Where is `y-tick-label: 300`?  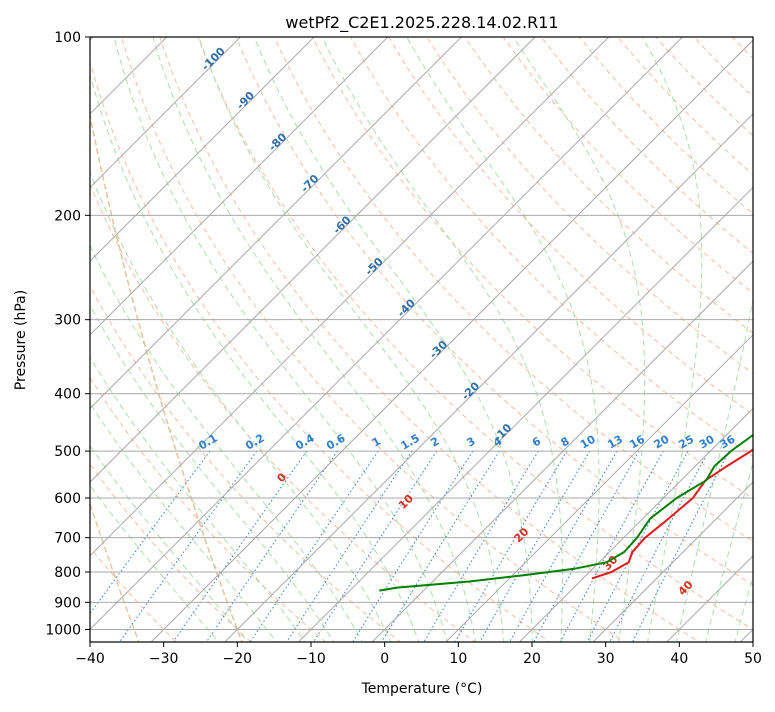 y-tick-label: 300 is located at coordinates (67, 321).